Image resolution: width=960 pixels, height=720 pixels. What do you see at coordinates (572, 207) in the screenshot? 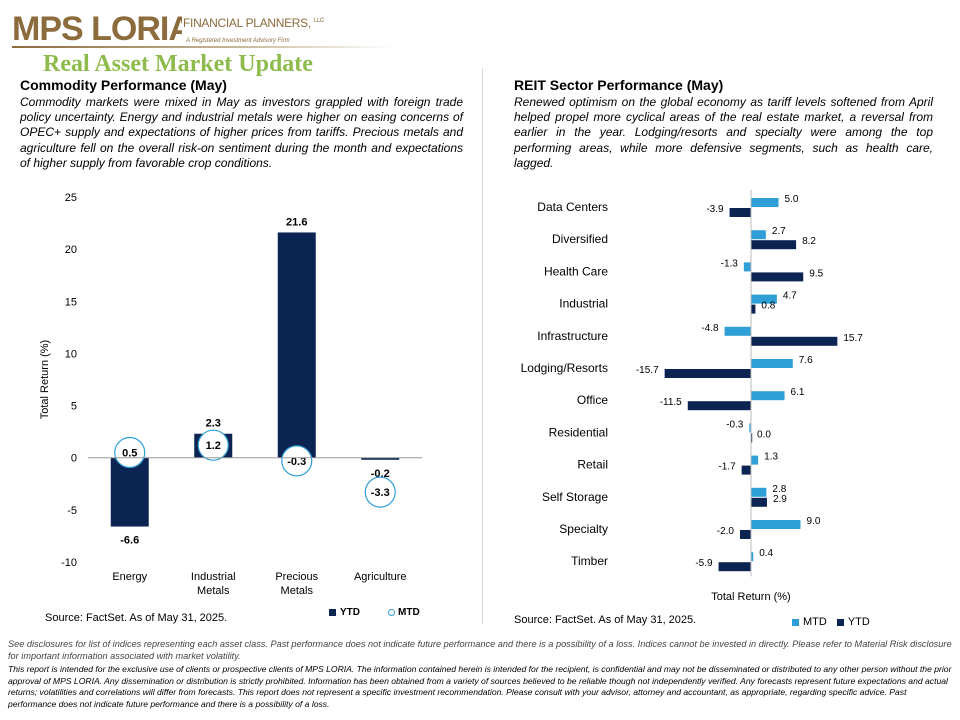
I see `y-tick-label: Data Centers` at bounding box center [572, 207].